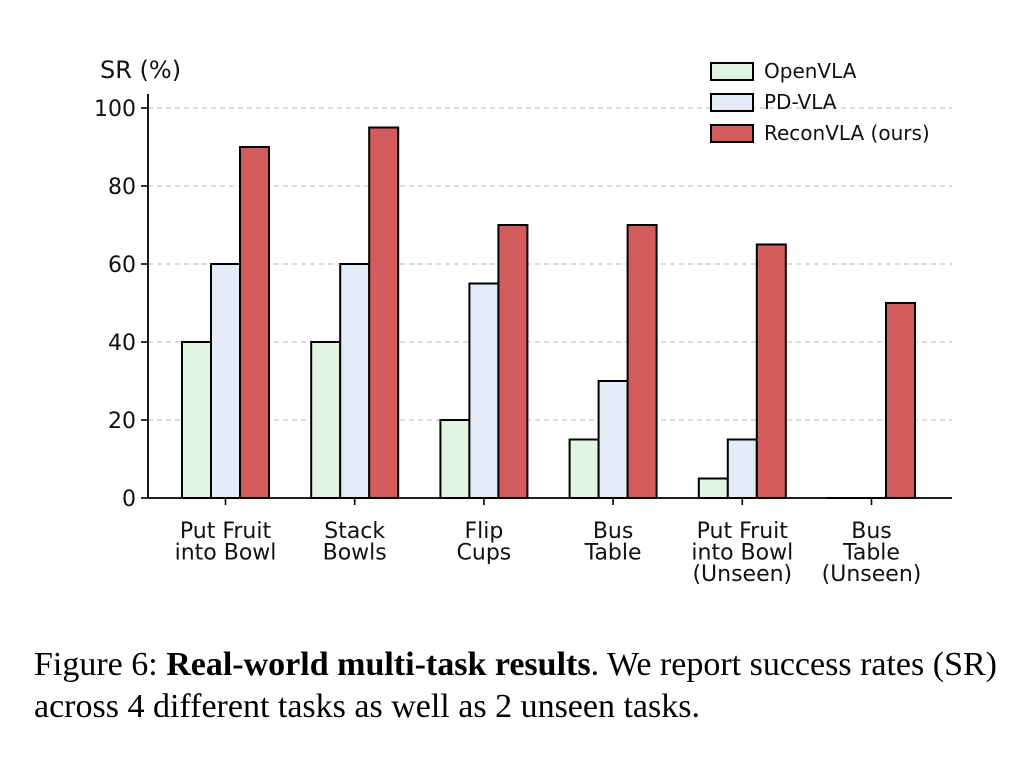 The width and height of the screenshot is (1018, 760). What do you see at coordinates (800, 102) in the screenshot?
I see `legend-label: PD-VLA` at bounding box center [800, 102].